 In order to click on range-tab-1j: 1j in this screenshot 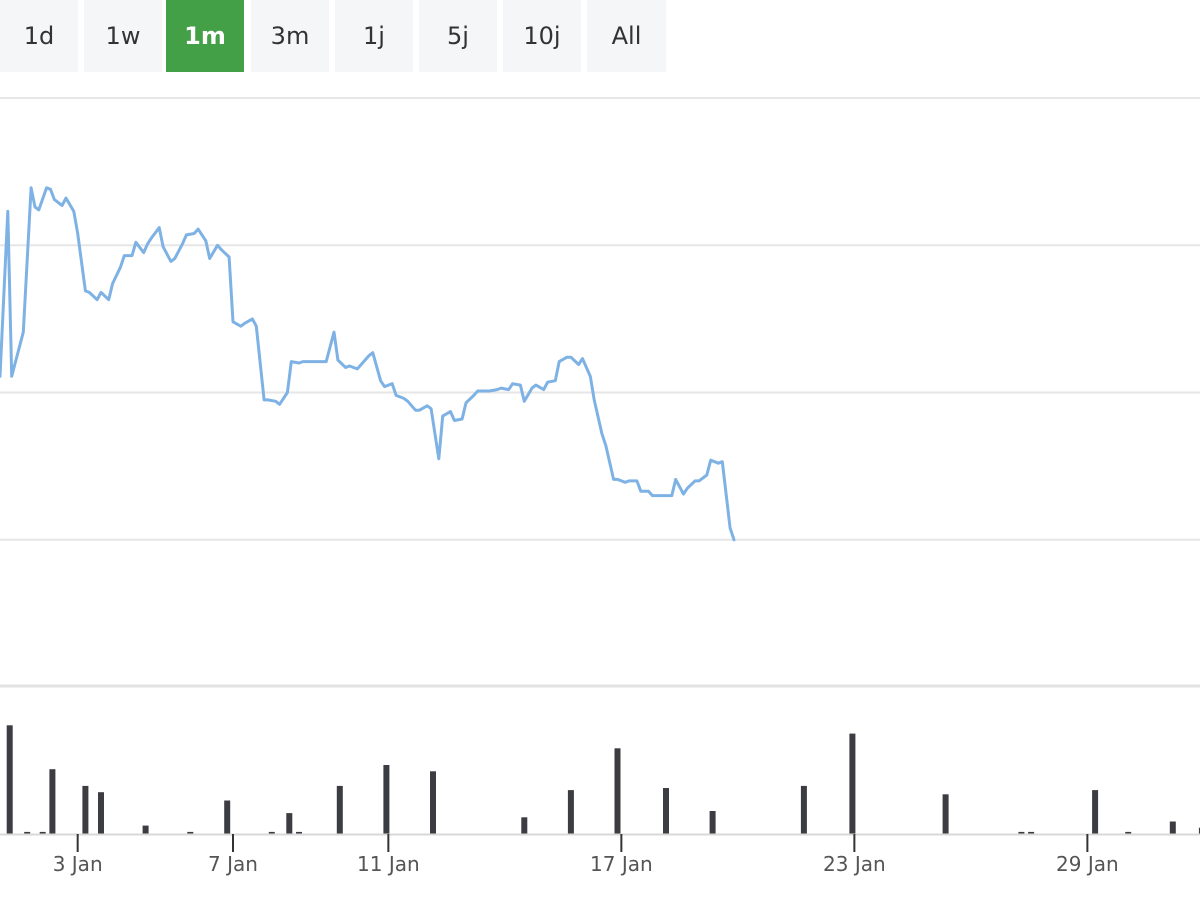, I will do `click(374, 36)`.